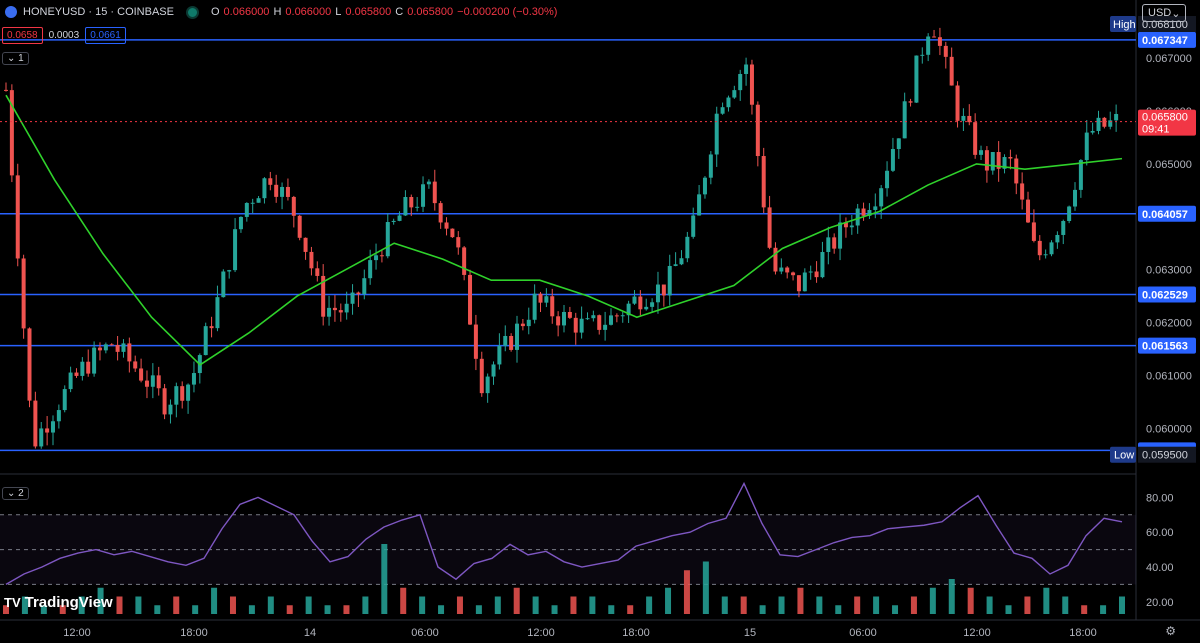 This screenshot has height=643, width=1200. Describe the element at coordinates (1165, 215) in the screenshot. I see `horizontal-line-price-label: 0.064057` at that location.